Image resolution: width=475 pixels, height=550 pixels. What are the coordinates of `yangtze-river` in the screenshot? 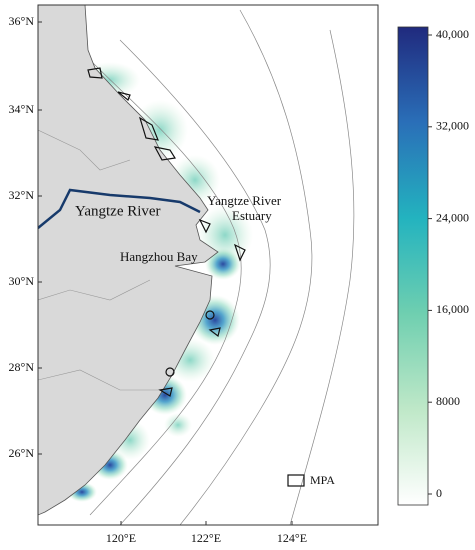 It's located at (119, 208).